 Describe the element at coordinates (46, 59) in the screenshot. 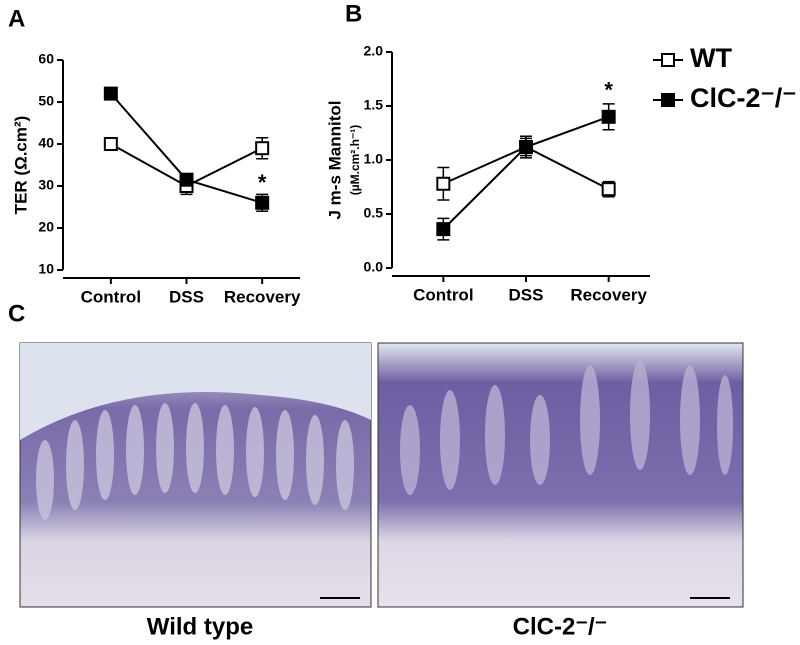

I see `y-tick-label: 60` at that location.